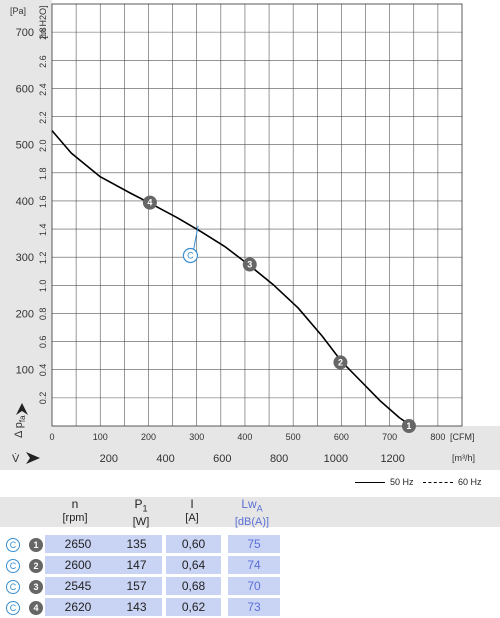 The image size is (500, 618). Describe the element at coordinates (136, 544) in the screenshot. I see `cell-power: 135` at that location.